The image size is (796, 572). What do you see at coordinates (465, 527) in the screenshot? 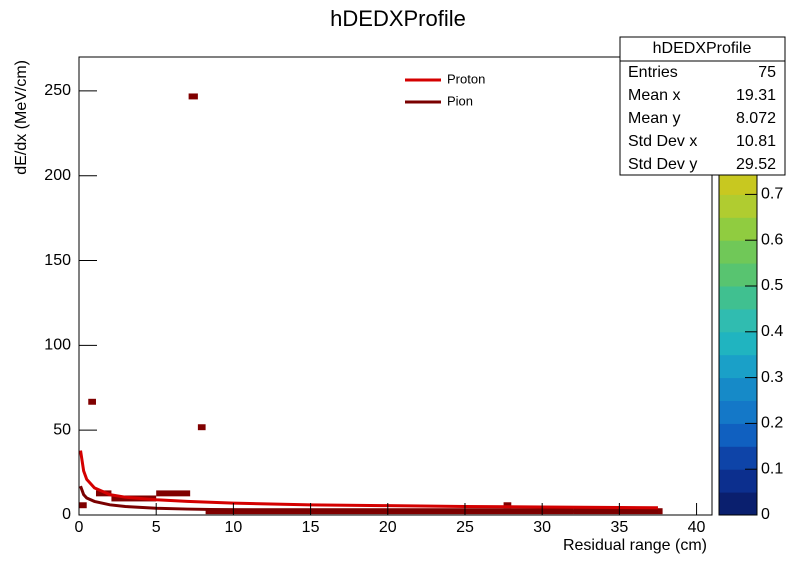
I see `x-tick-label: 25` at bounding box center [465, 527].